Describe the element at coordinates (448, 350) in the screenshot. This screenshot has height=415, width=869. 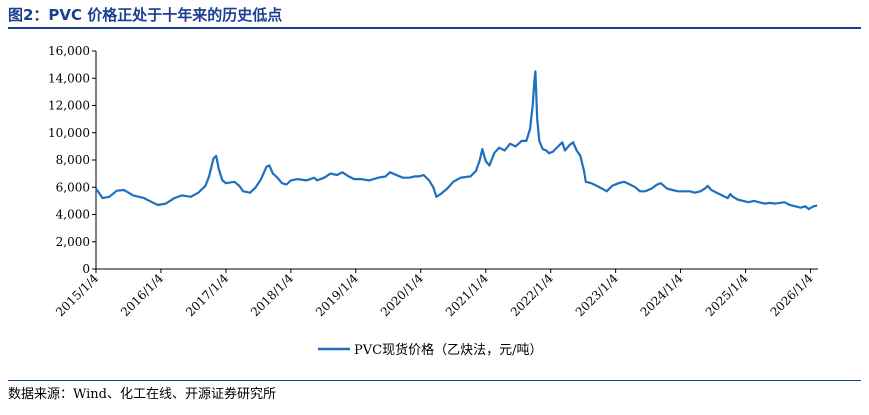
I see `legend-label: PVC现货价格（乙炔法，元/吨）` at that location.